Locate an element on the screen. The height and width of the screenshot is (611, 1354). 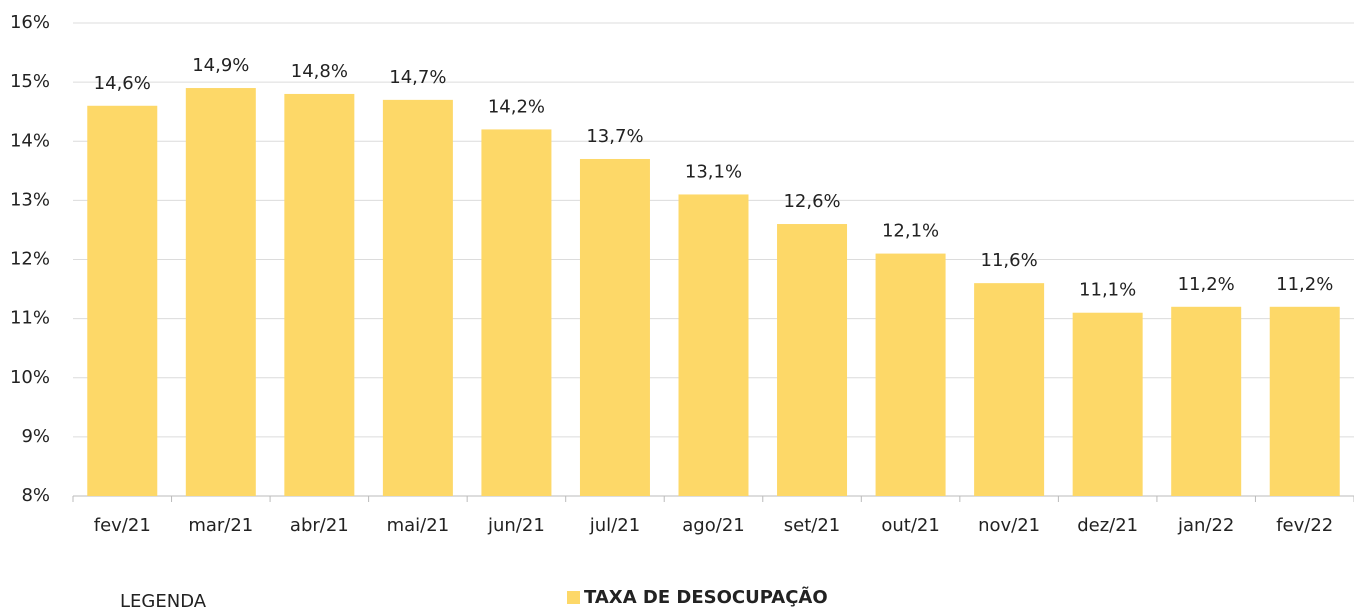
y-tick-label: 8% is located at coordinates (35, 495).